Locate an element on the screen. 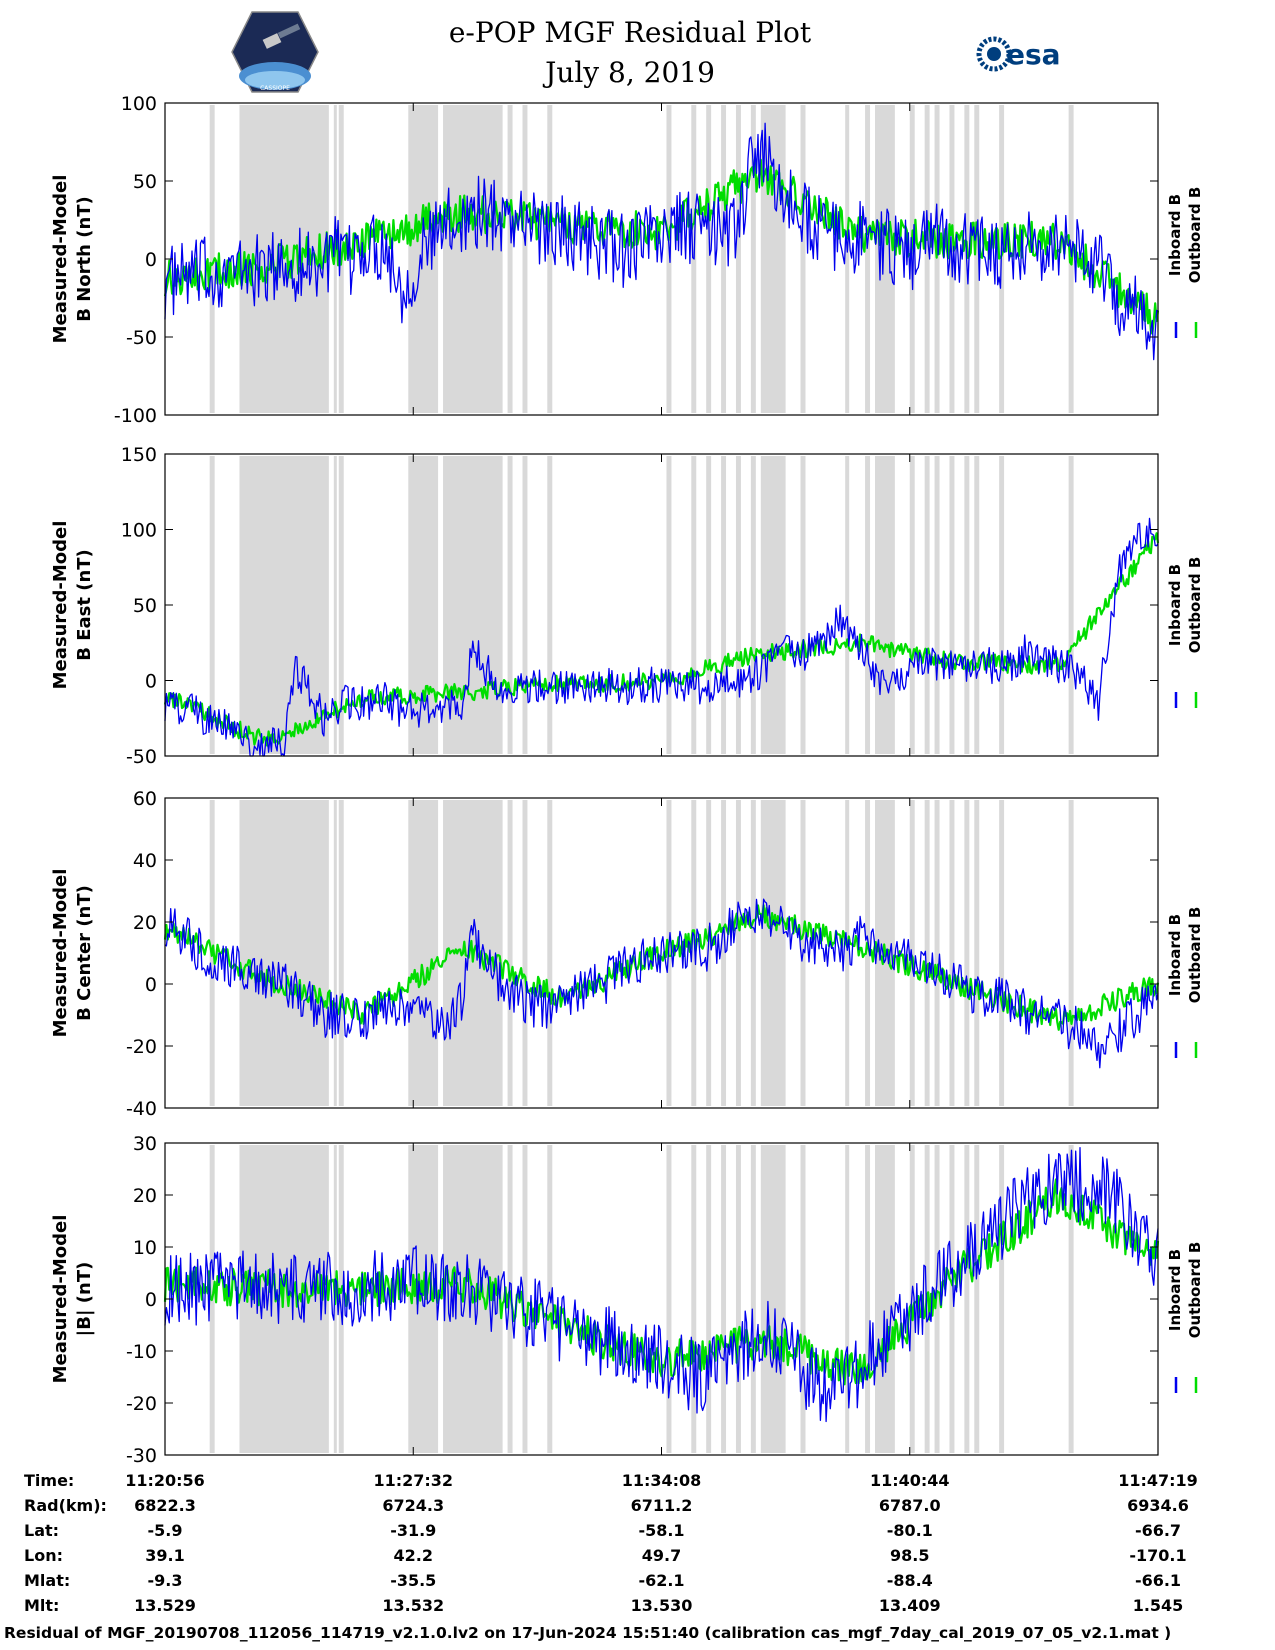 The width and height of the screenshot is (1275, 1650). table-cell: 6822.3 is located at coordinates (165, 1505).